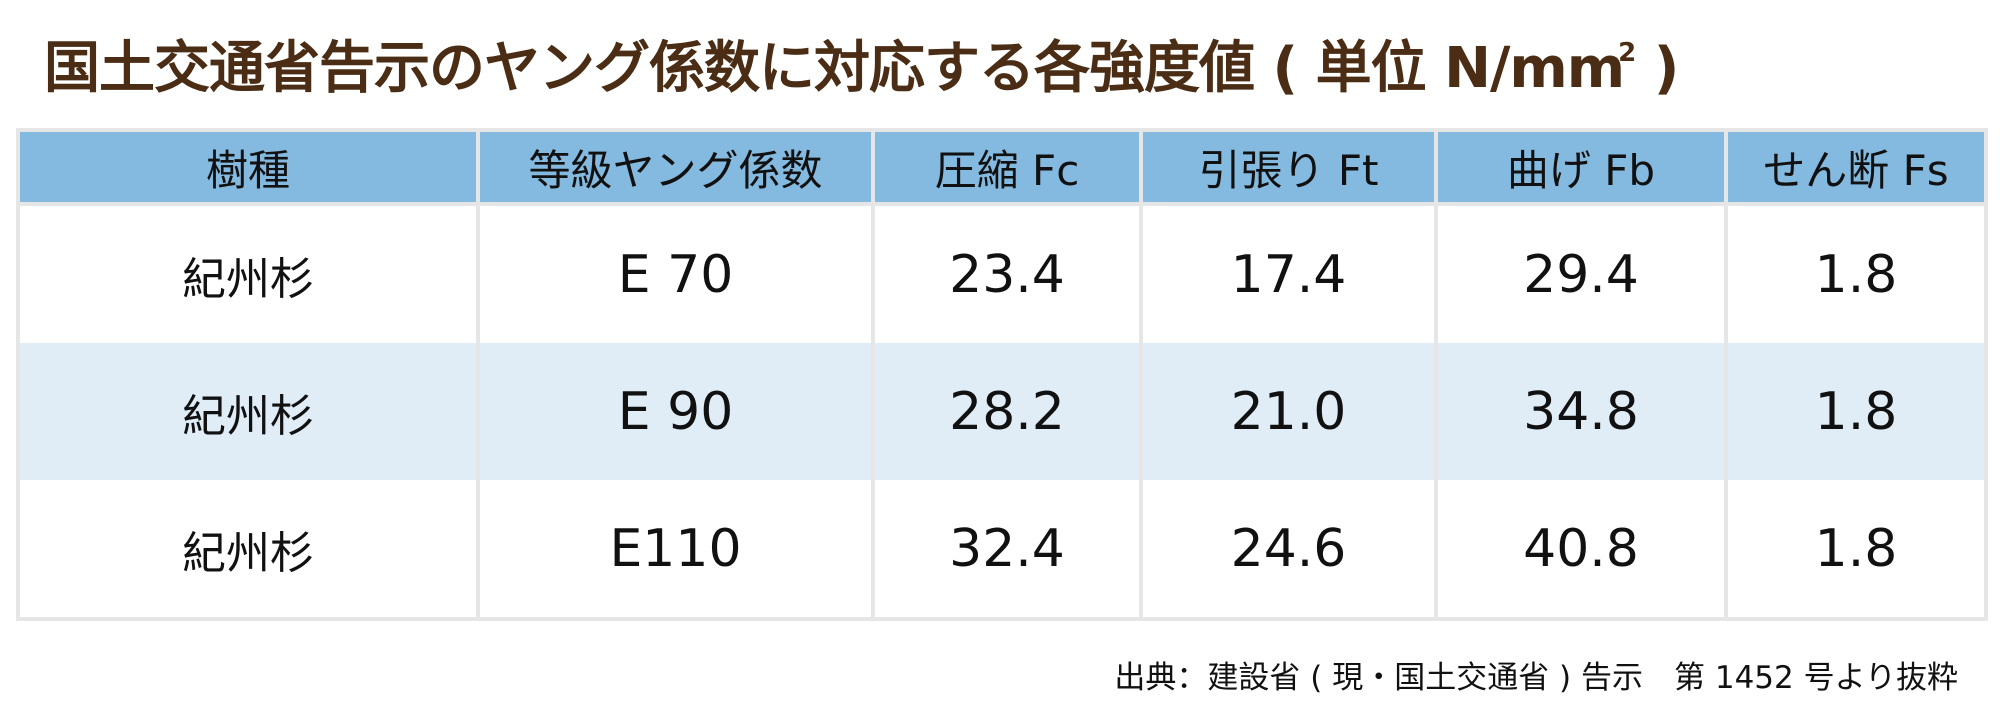 This screenshot has width=2000, height=721. What do you see at coordinates (1581, 168) in the screenshot?
I see `header-bending: 曲げ Fb` at bounding box center [1581, 168].